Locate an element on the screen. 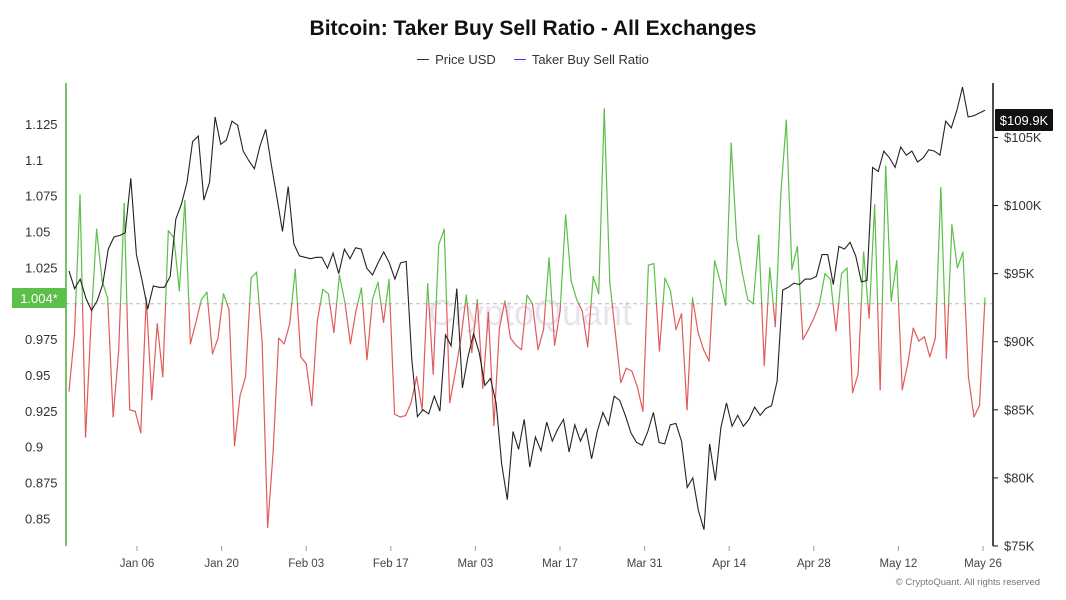 This screenshot has width=1066, height=600. current-ratio-badge is located at coordinates (39, 298).